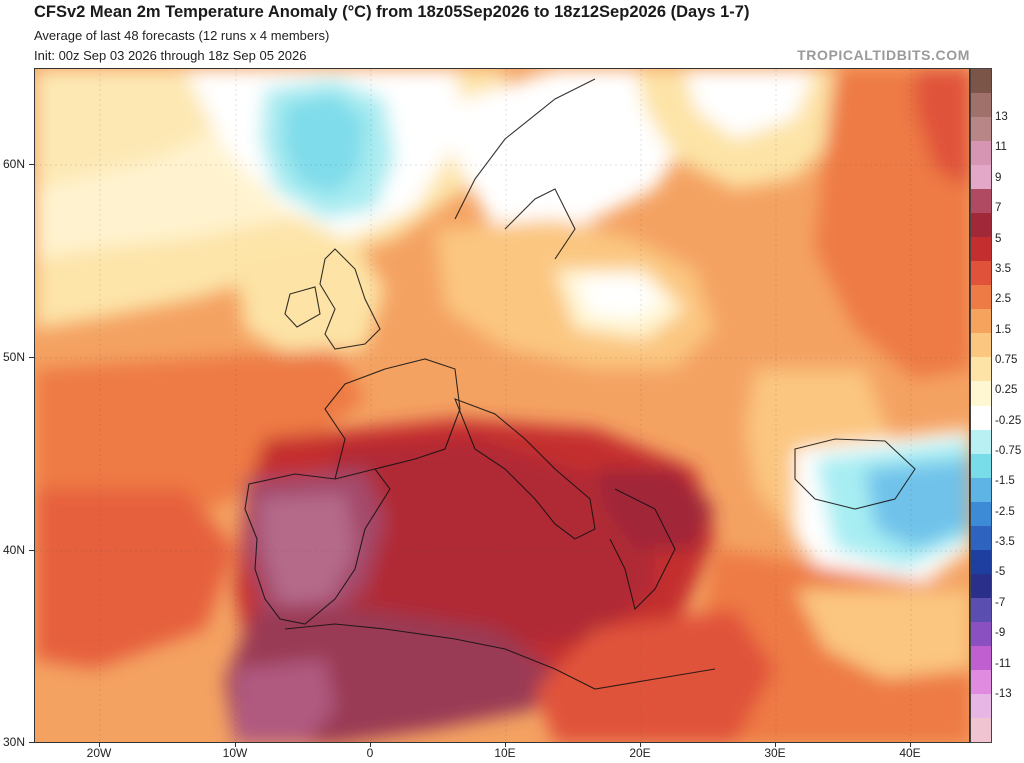  I want to click on colorbar-label: -0.25, so click(1008, 420).